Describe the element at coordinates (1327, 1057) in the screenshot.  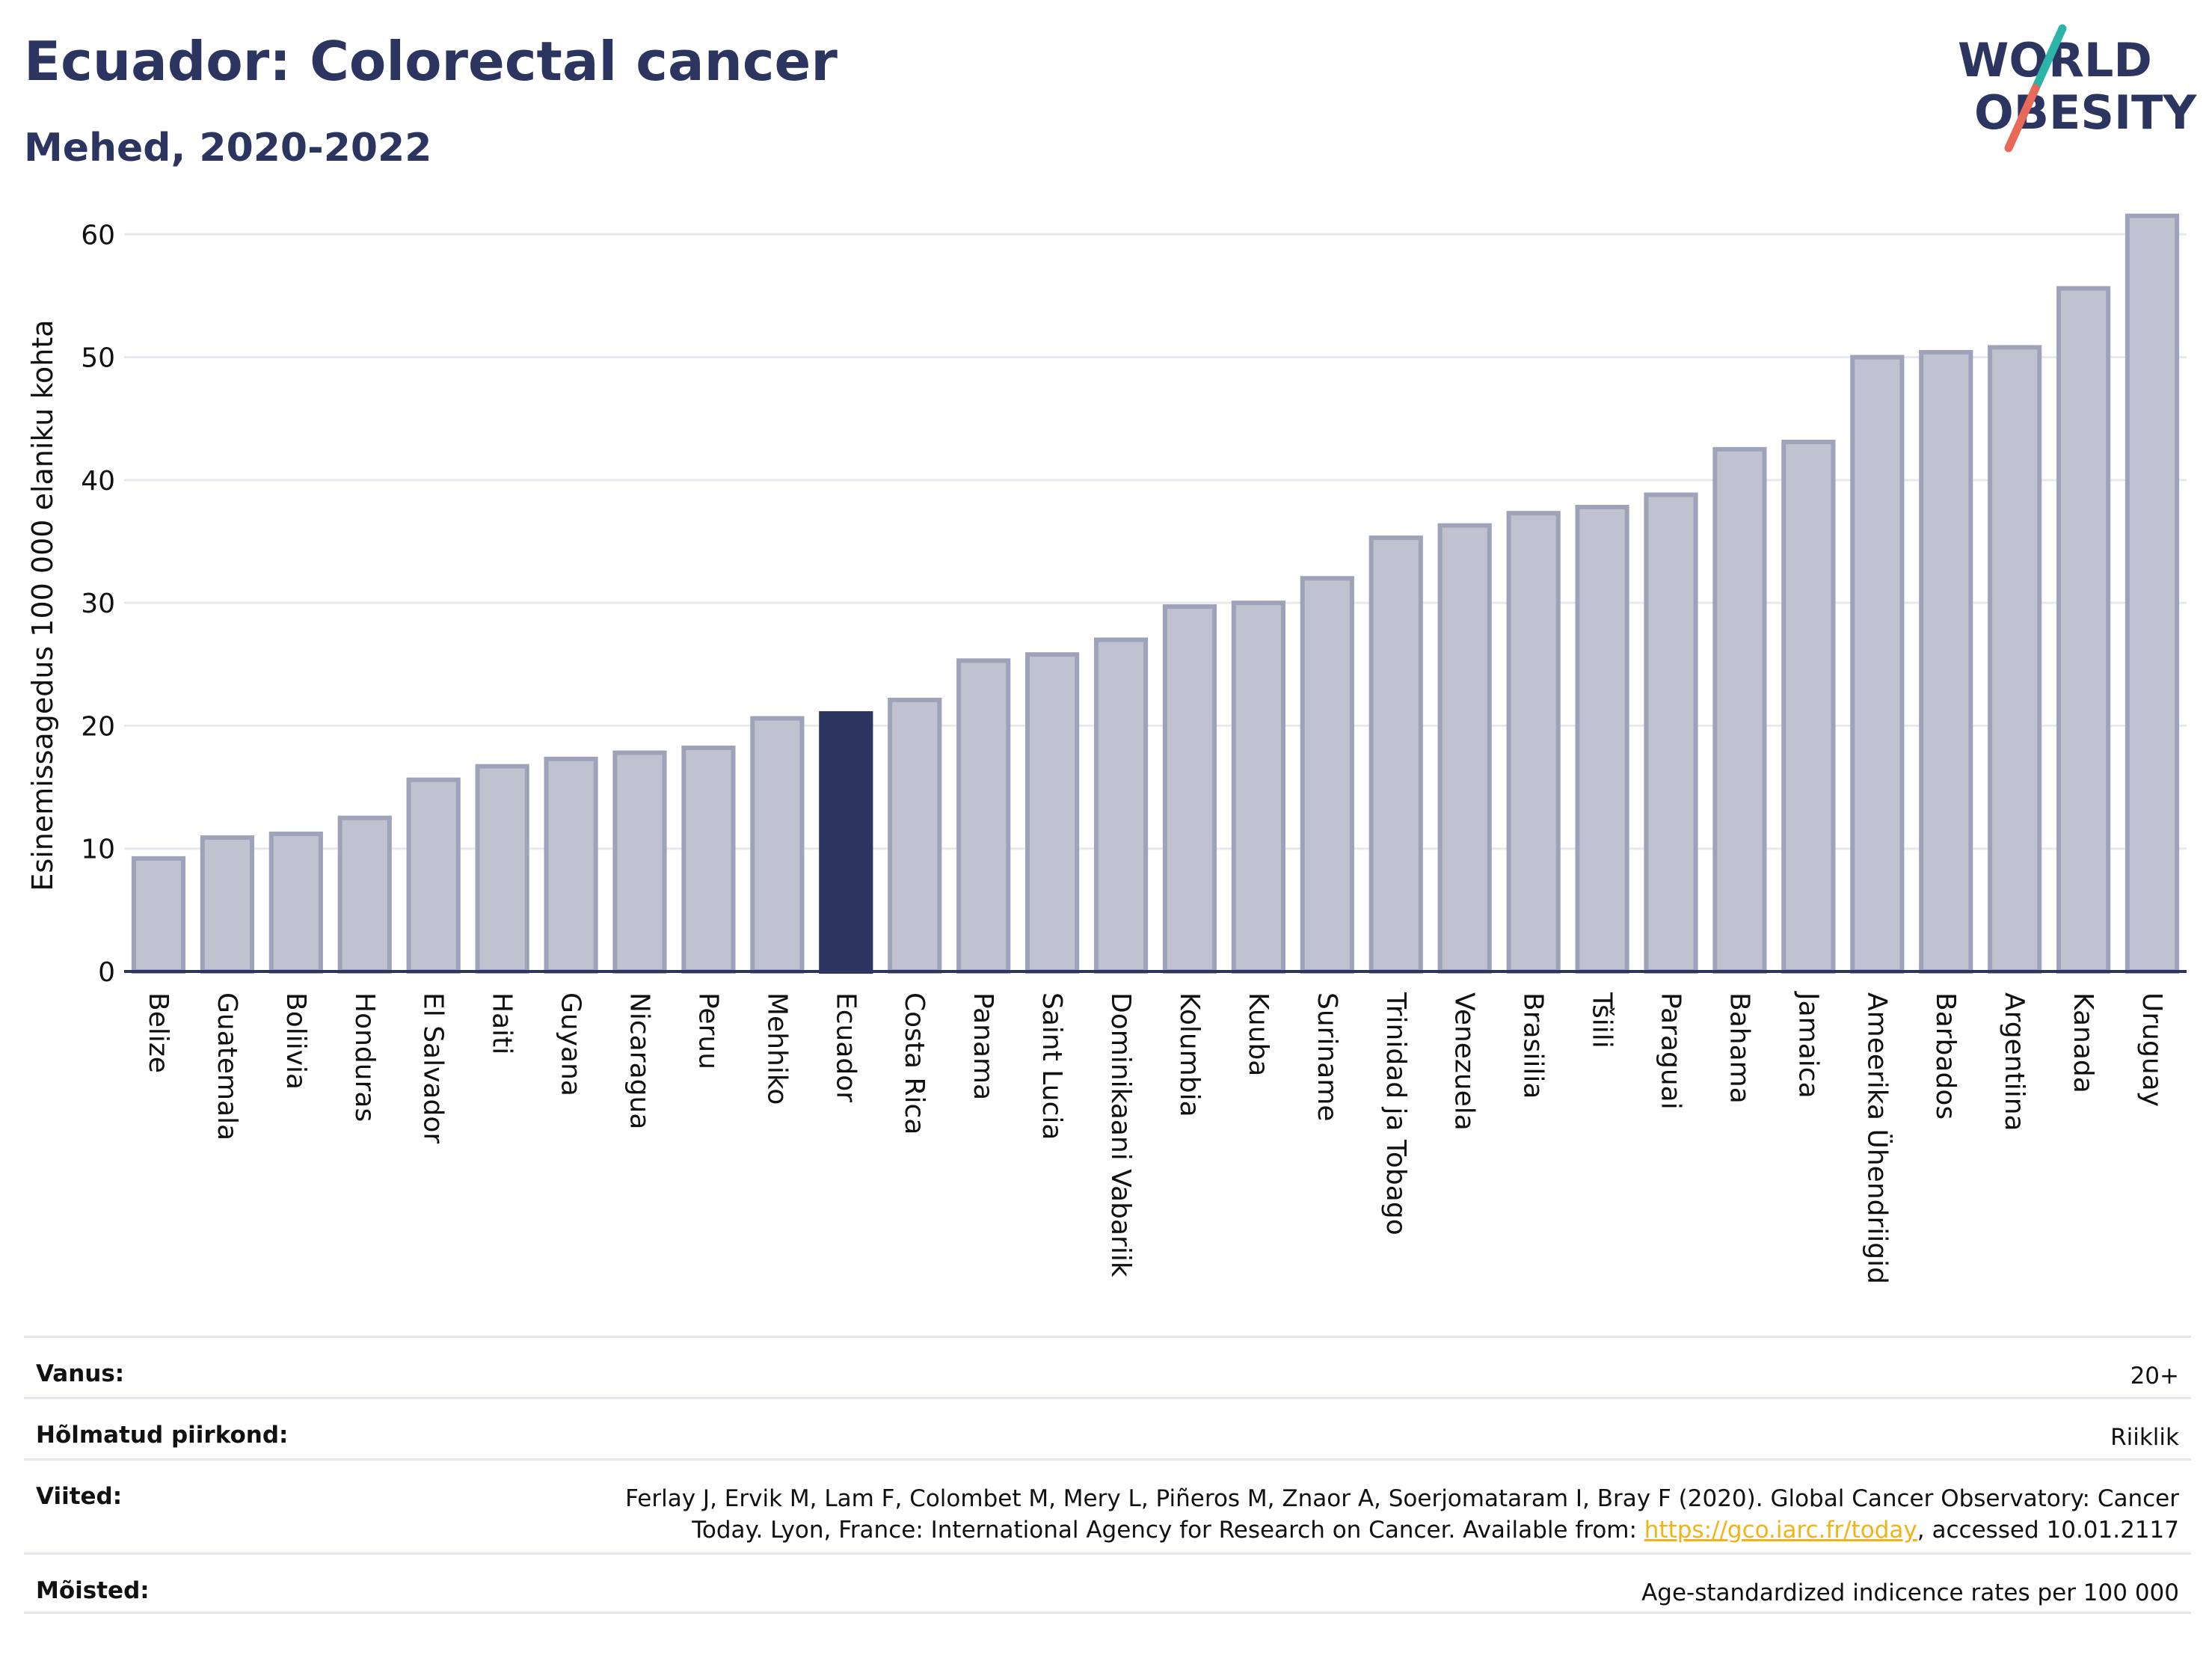
I see `x-tick-label: Suriname` at that location.